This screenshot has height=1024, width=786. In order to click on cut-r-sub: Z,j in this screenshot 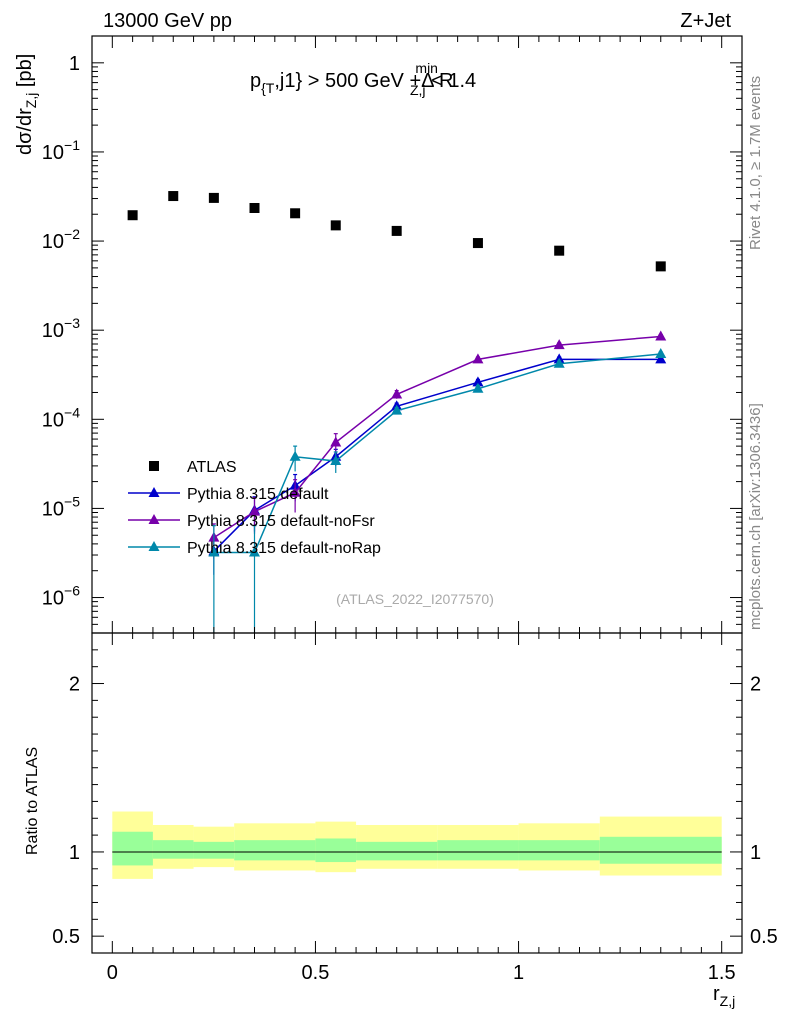, I will do `click(418, 90)`.